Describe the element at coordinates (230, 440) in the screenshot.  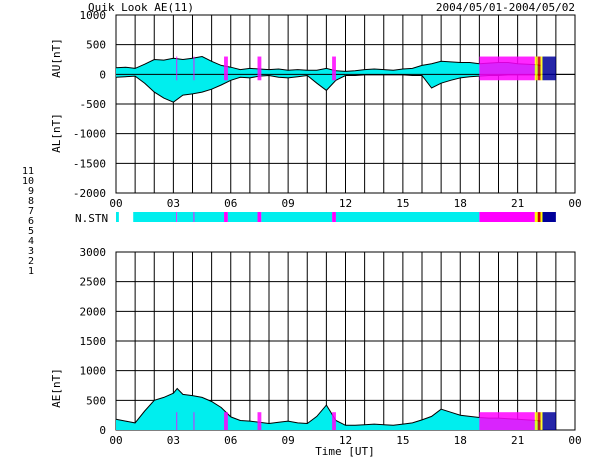
I see `lower-xtick-label: 06` at that location.